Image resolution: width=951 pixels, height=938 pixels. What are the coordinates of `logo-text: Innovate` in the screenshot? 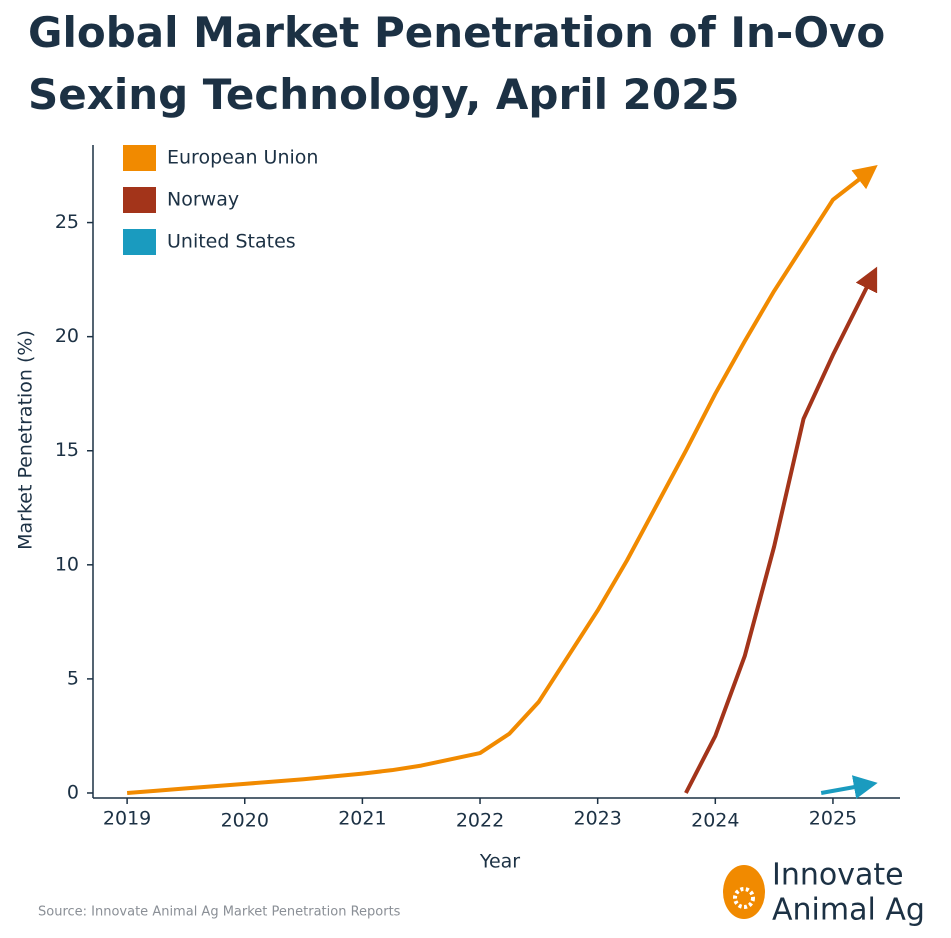 It's located at (838, 875).